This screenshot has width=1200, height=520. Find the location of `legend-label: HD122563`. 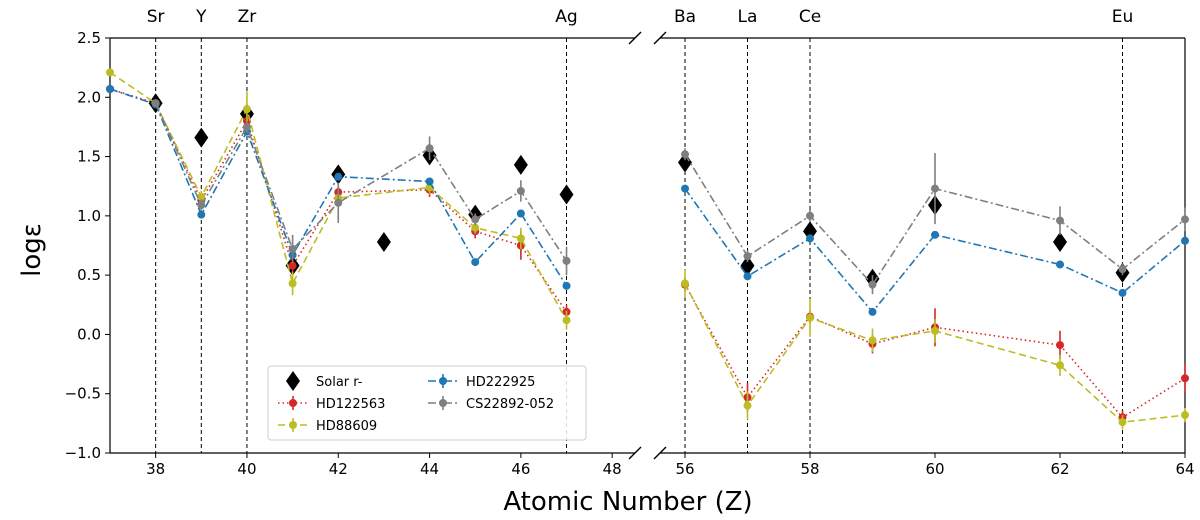

legend-label: HD122563 is located at coordinates (350, 404).